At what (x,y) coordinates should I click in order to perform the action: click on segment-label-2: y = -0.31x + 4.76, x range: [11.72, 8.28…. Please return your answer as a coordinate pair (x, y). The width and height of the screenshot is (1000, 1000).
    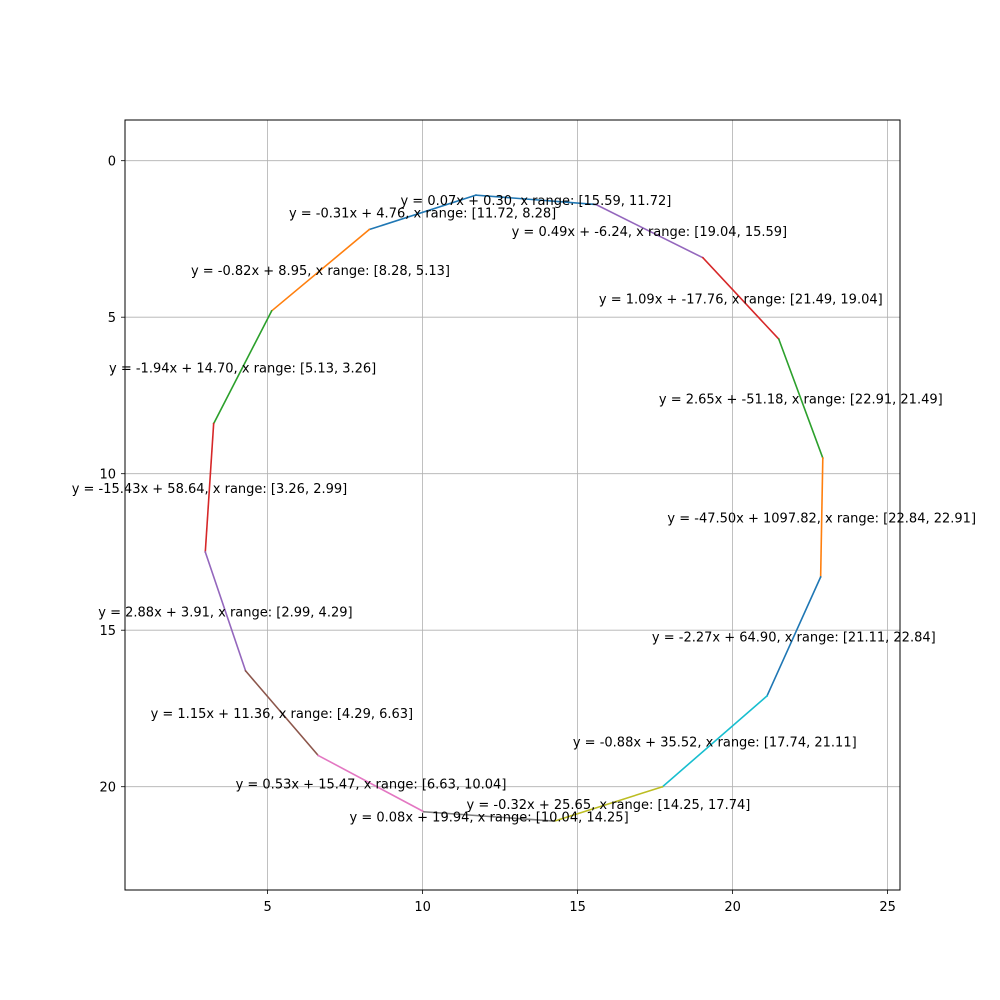
    Looking at the image, I should click on (422, 213).